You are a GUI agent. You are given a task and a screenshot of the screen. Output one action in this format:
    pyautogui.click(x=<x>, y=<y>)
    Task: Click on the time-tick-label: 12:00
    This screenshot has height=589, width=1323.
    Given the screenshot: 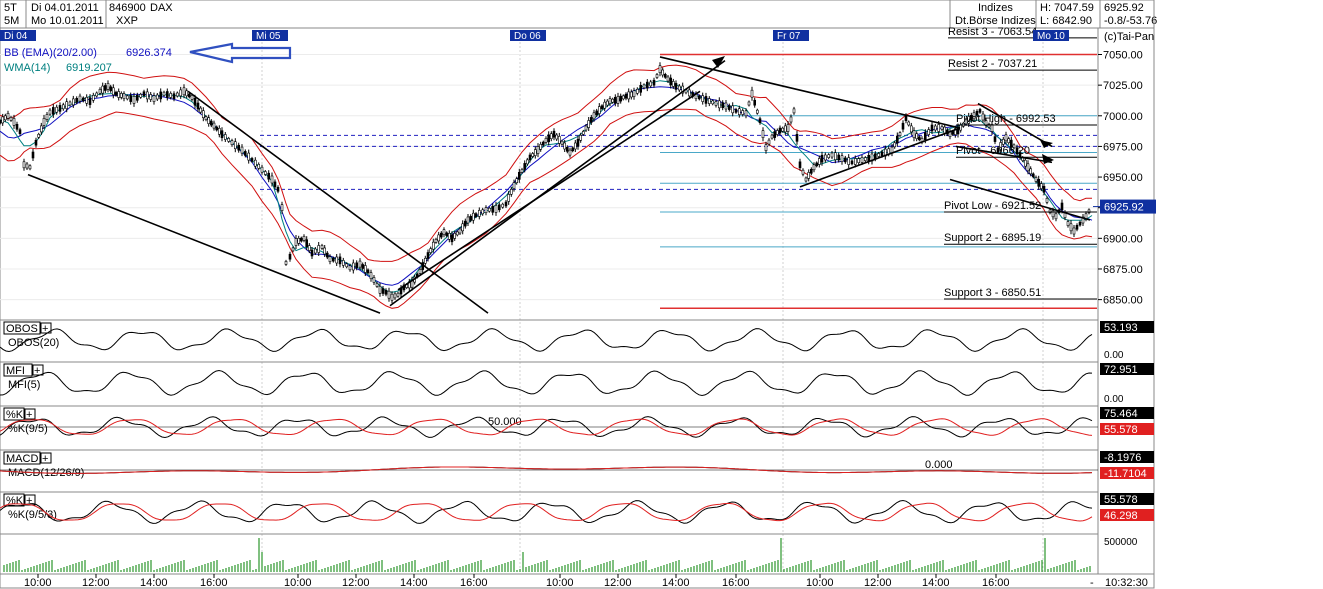 What is the action you would take?
    pyautogui.click(x=356, y=583)
    